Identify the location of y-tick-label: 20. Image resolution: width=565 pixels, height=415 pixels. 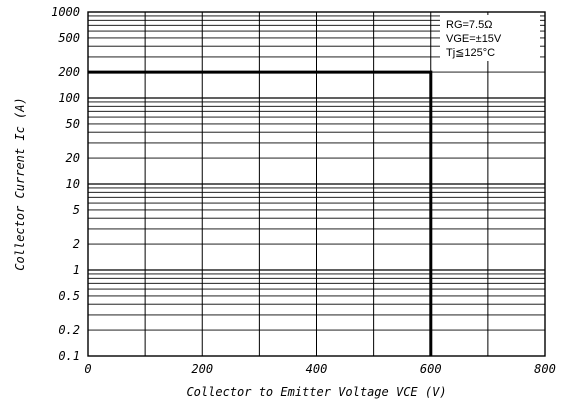
(73, 158).